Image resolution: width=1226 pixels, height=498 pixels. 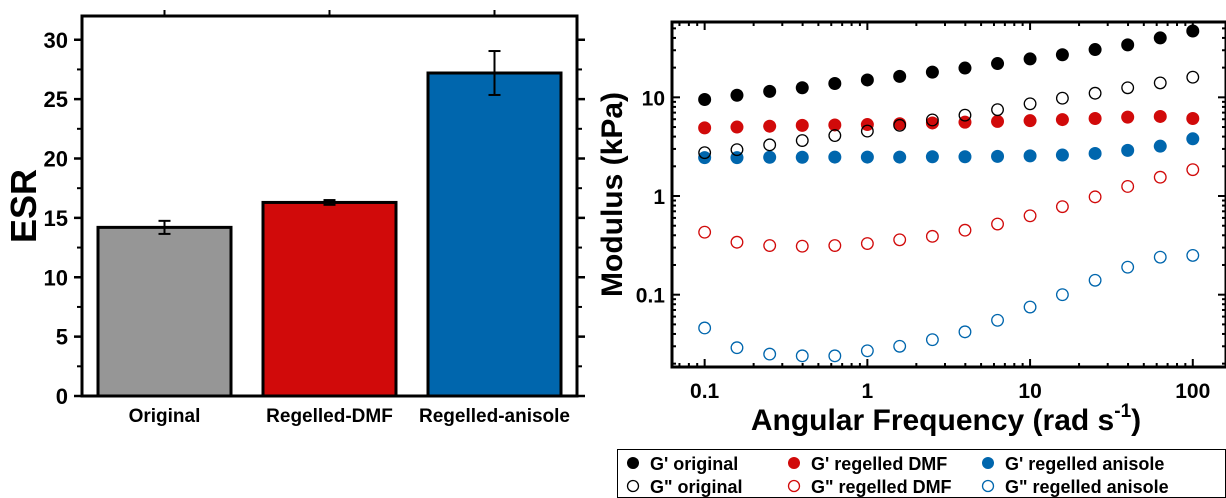 I want to click on bar-y-axis-label: ESR, so click(x=23, y=206).